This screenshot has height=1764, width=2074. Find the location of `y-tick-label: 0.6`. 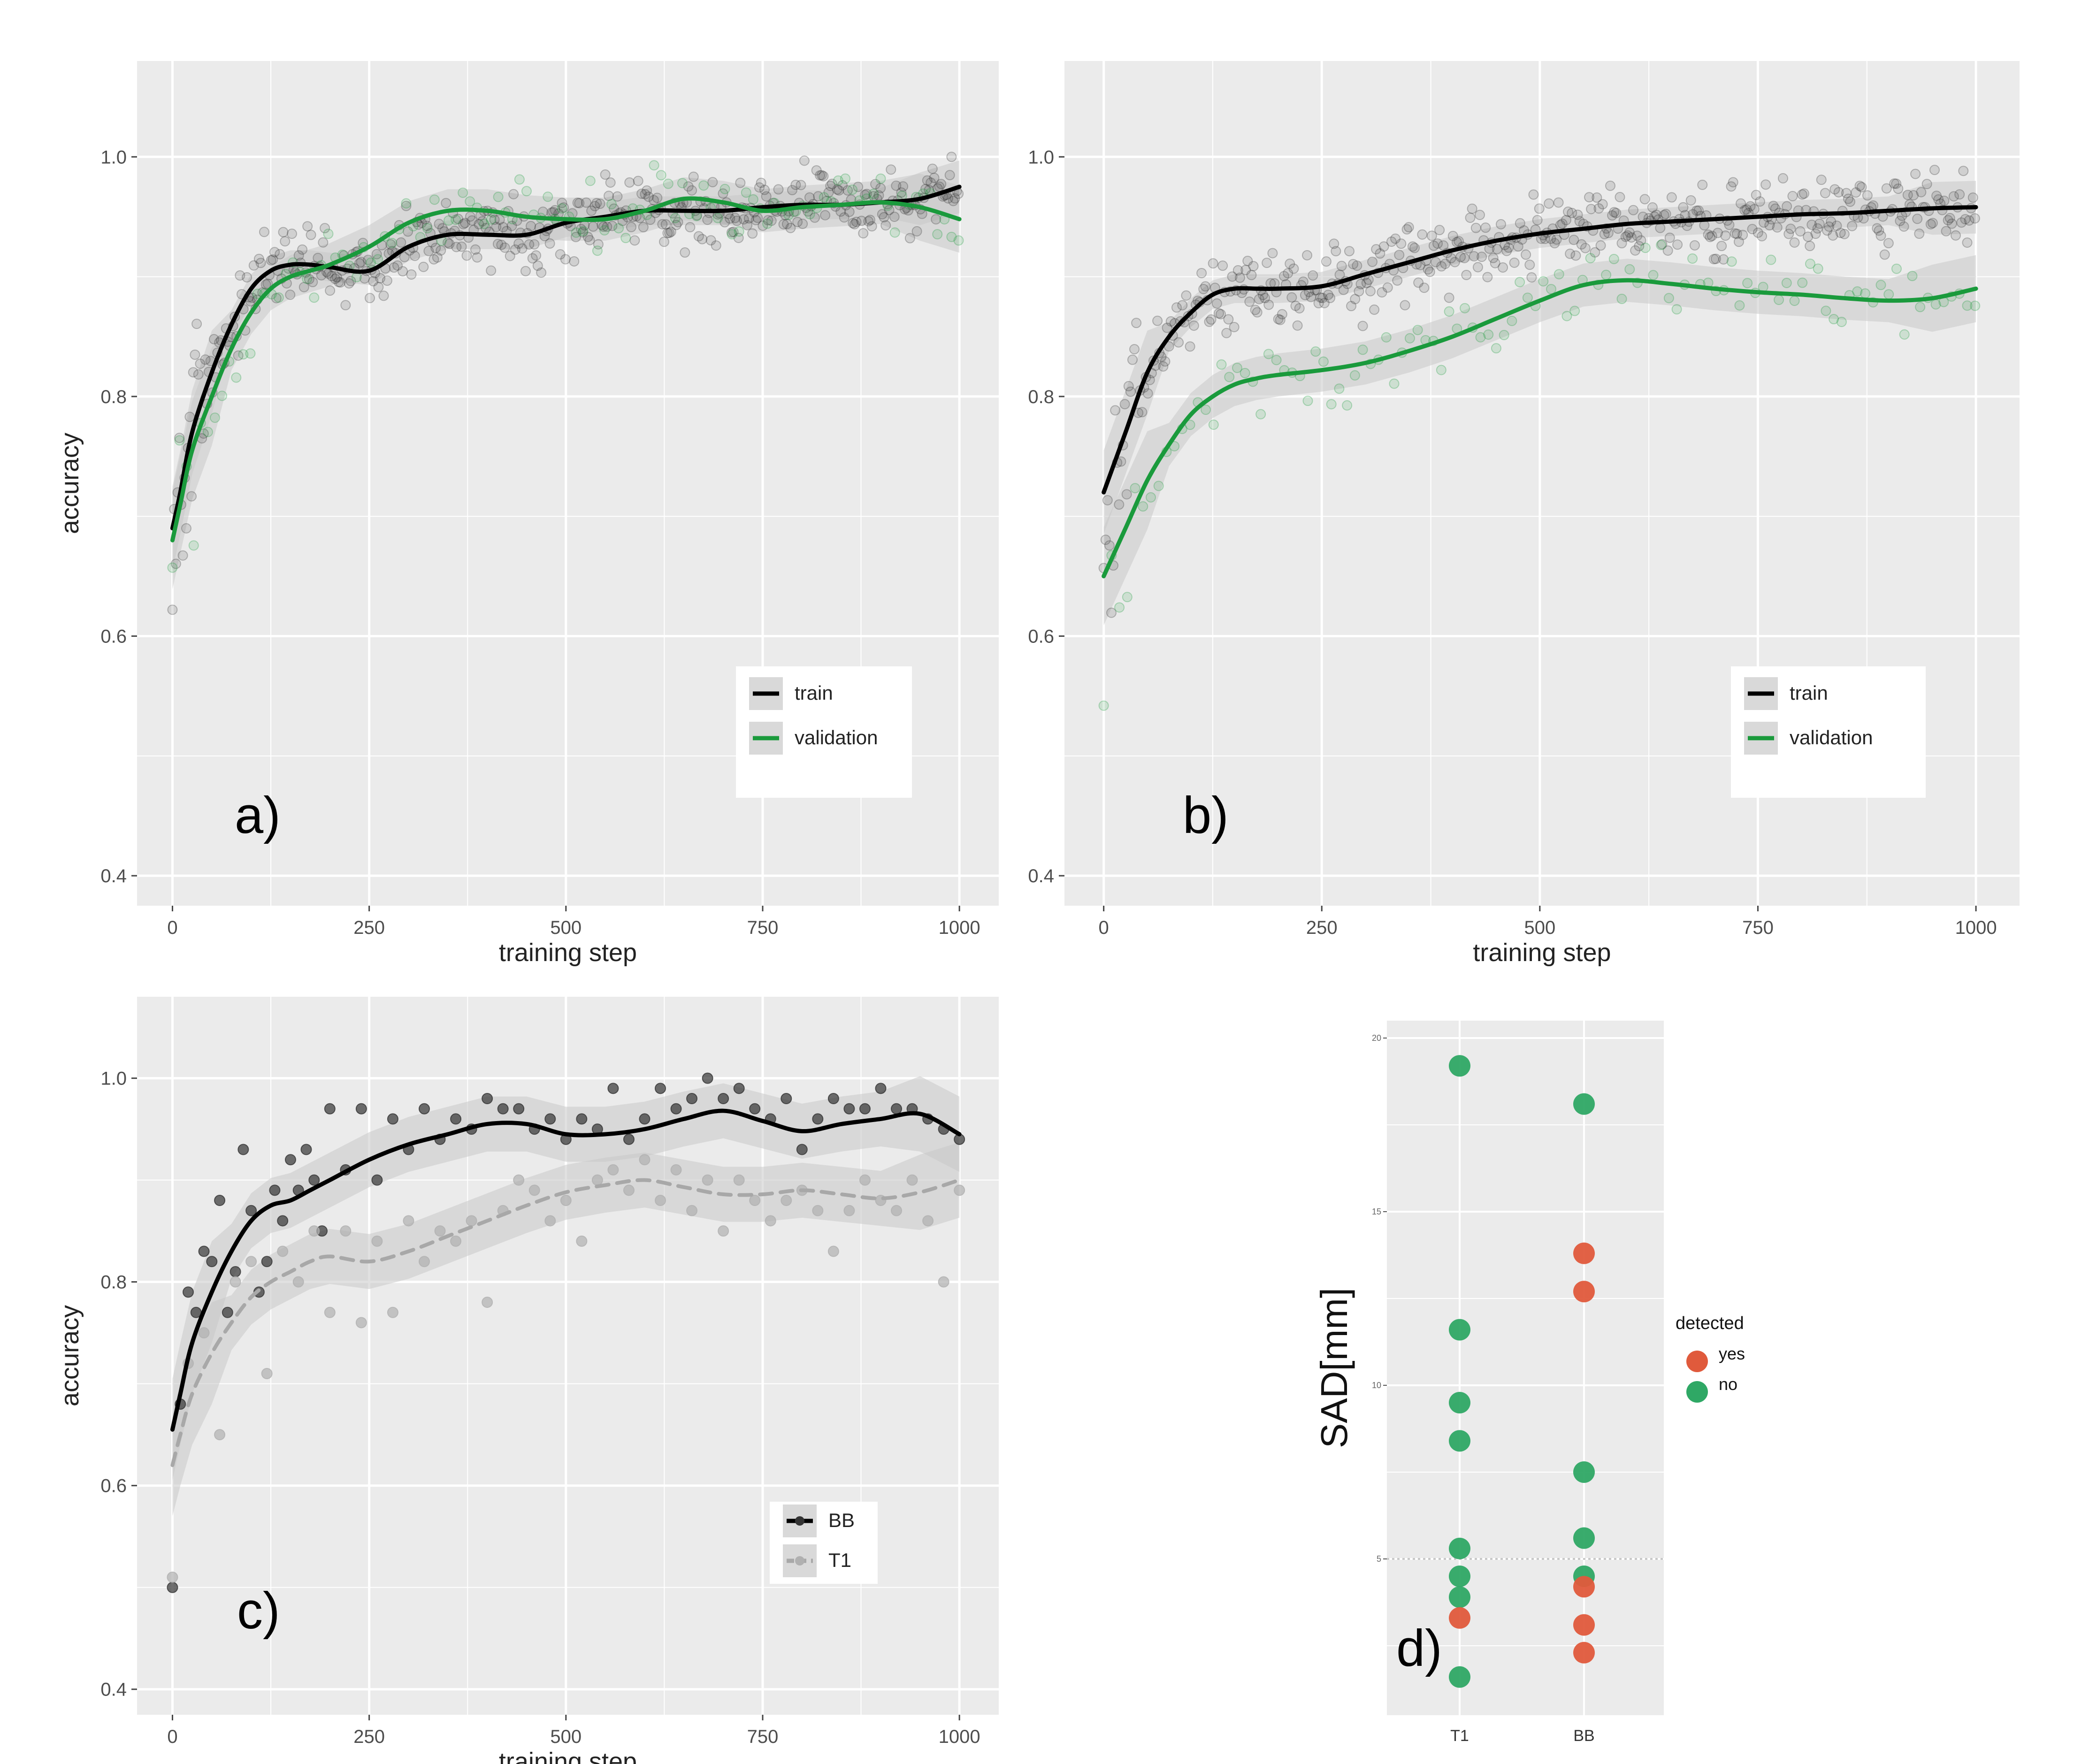

y-tick-label: 0.6 is located at coordinates (114, 636).